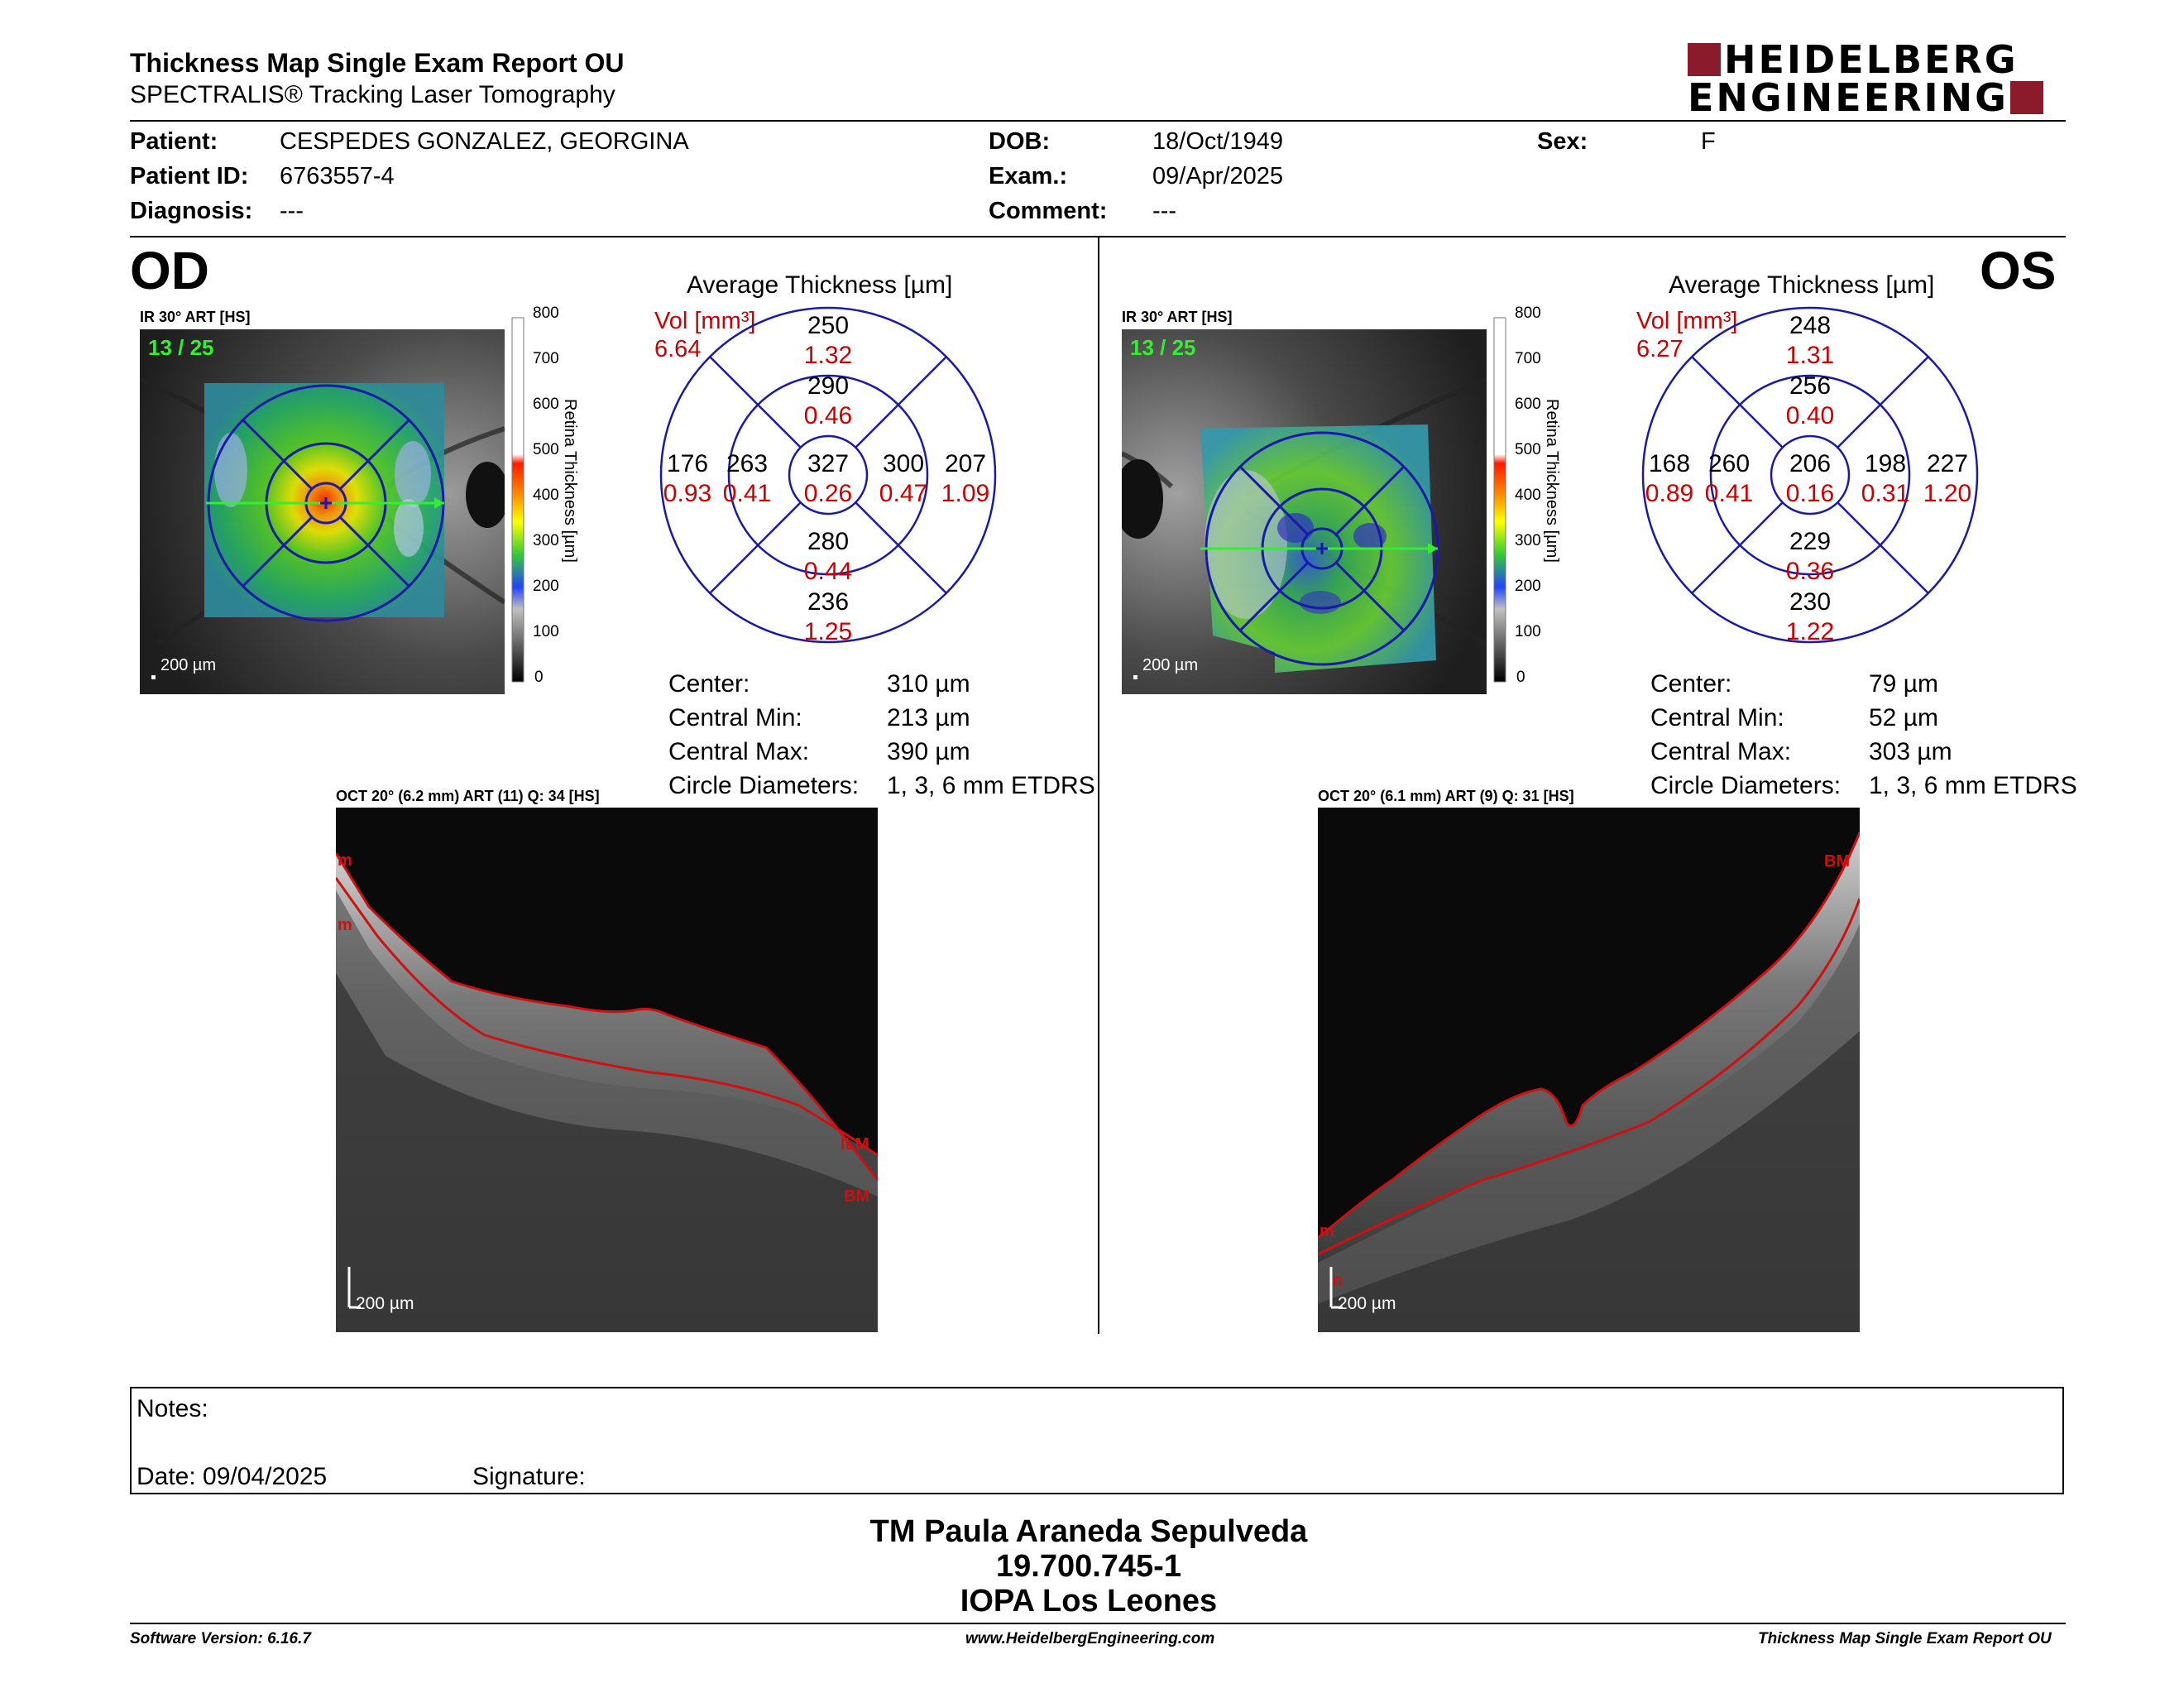 The width and height of the screenshot is (2184, 1688). Describe the element at coordinates (828, 541) in the screenshot. I see `sector-inner-inf-thickness: 280` at that location.